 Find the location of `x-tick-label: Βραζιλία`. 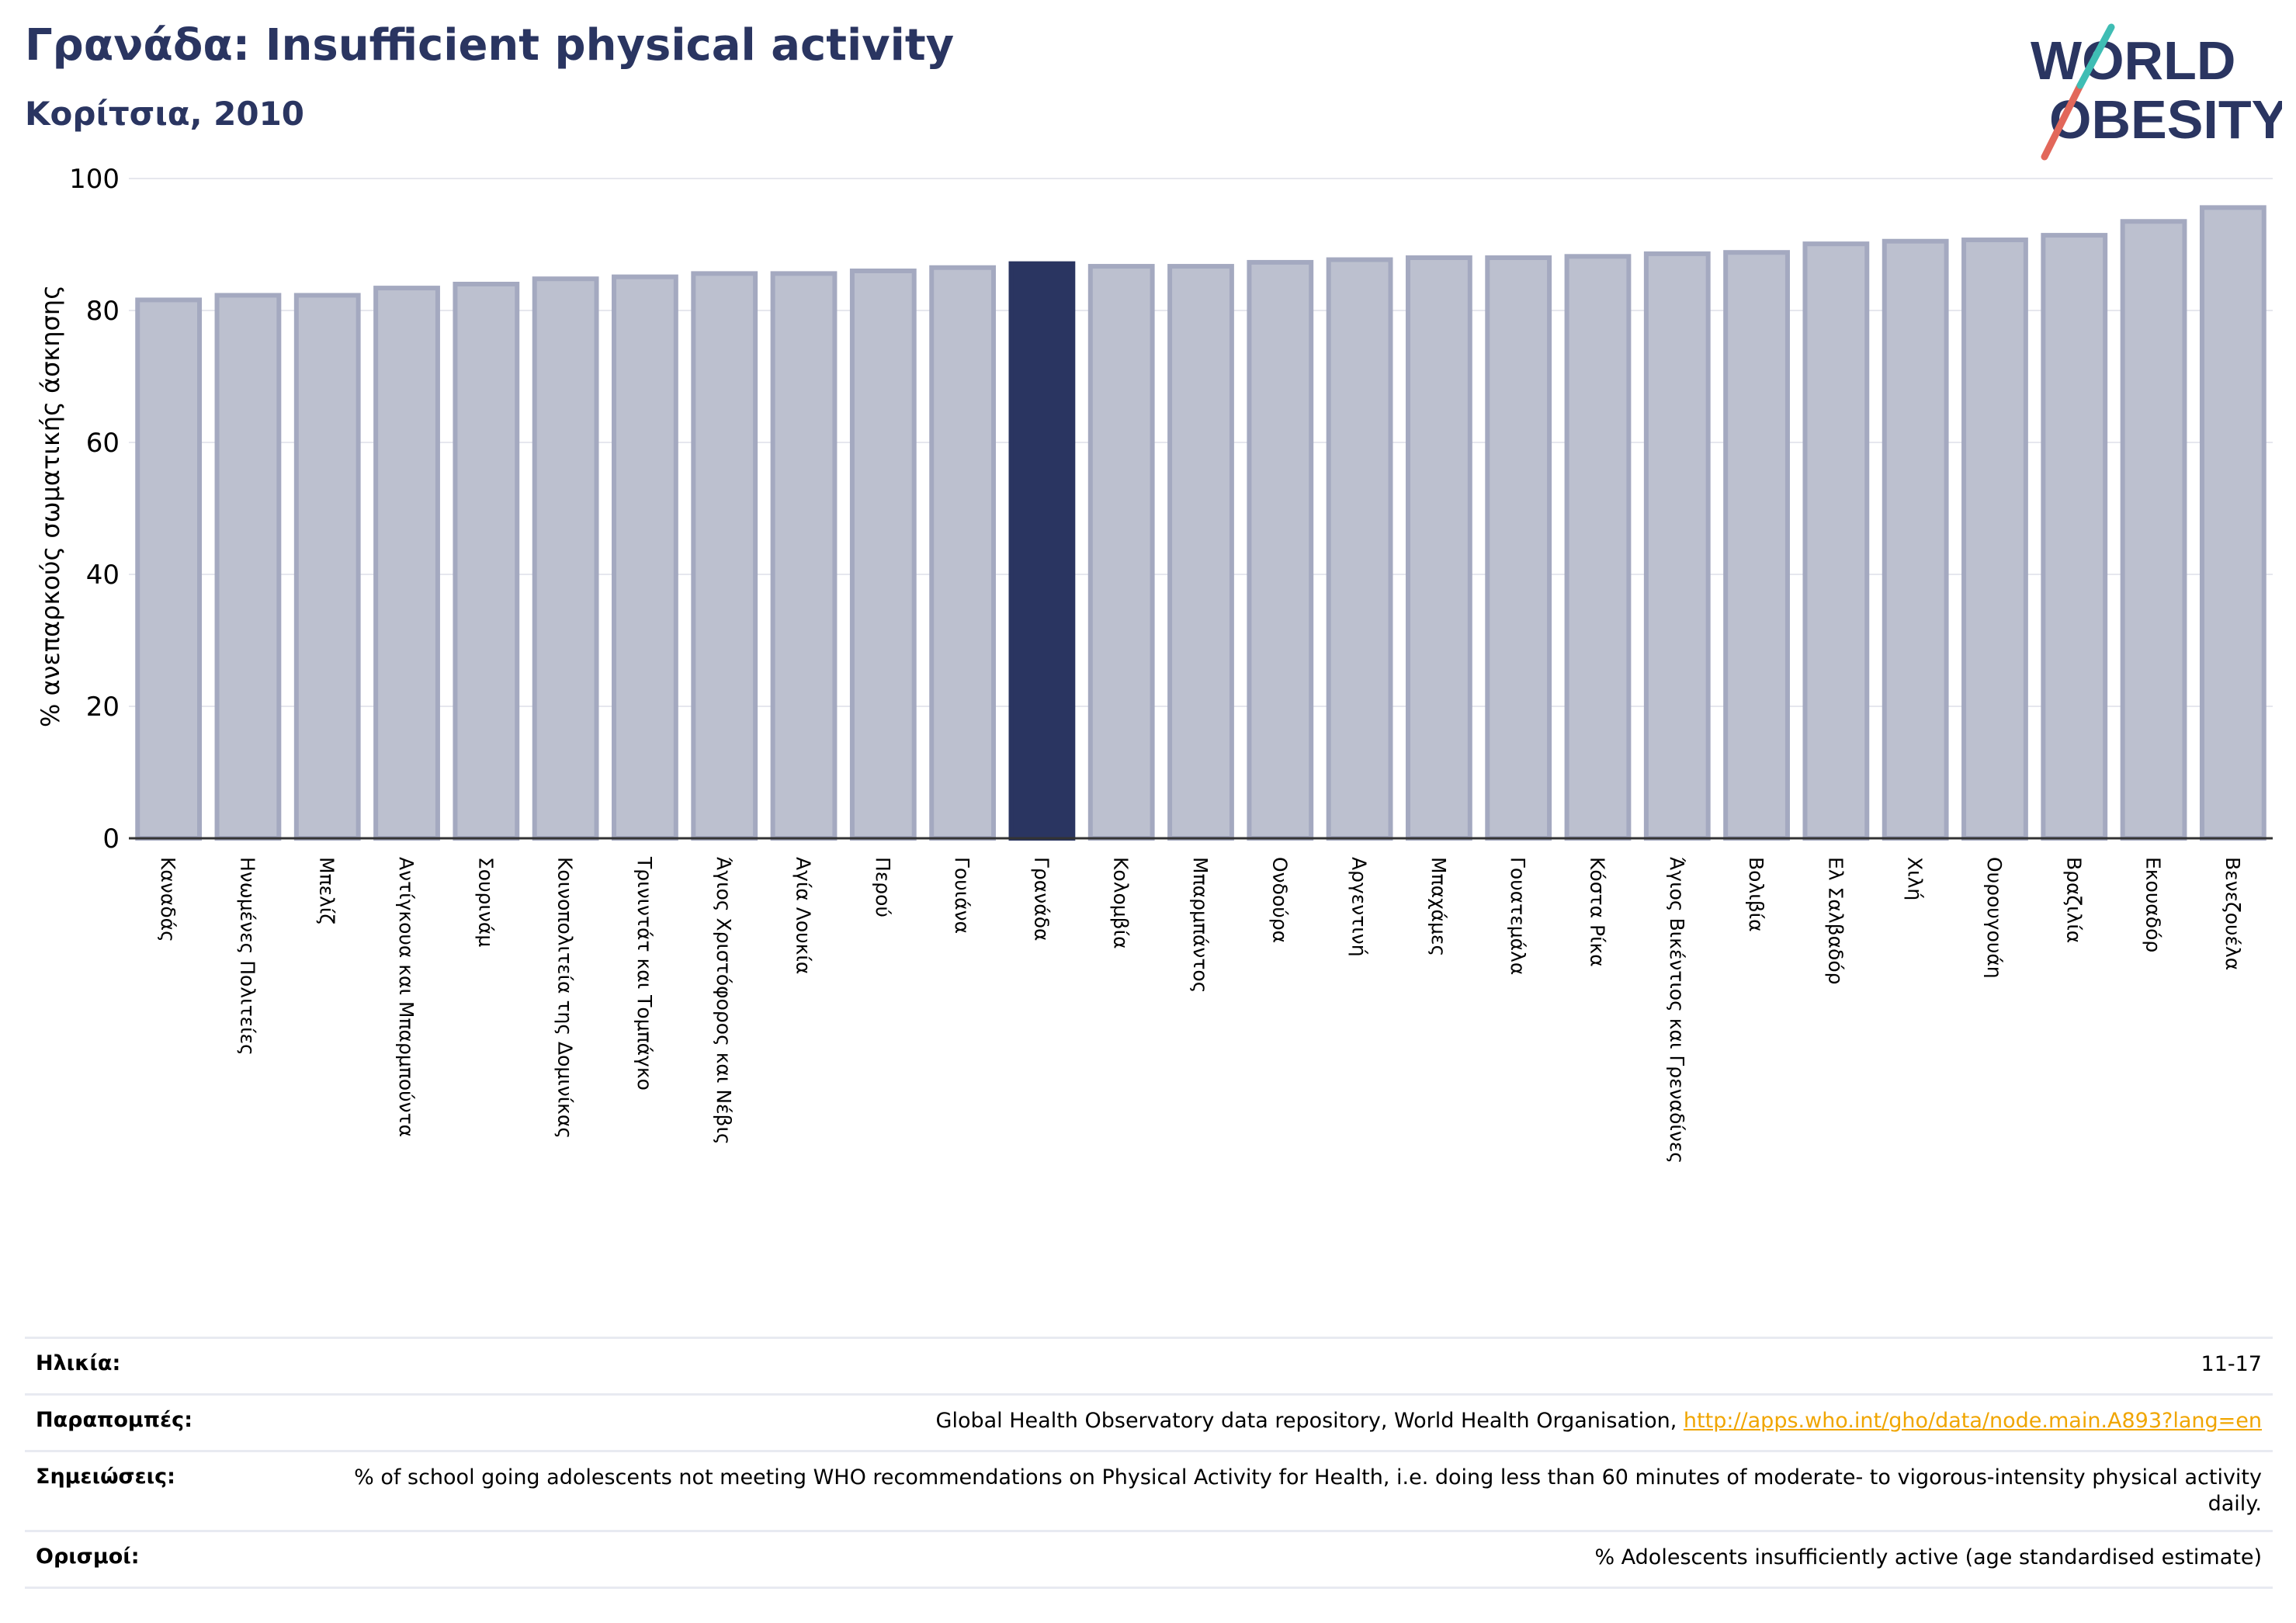

x-tick-label: Βραζιλία is located at coordinates (2073, 900).